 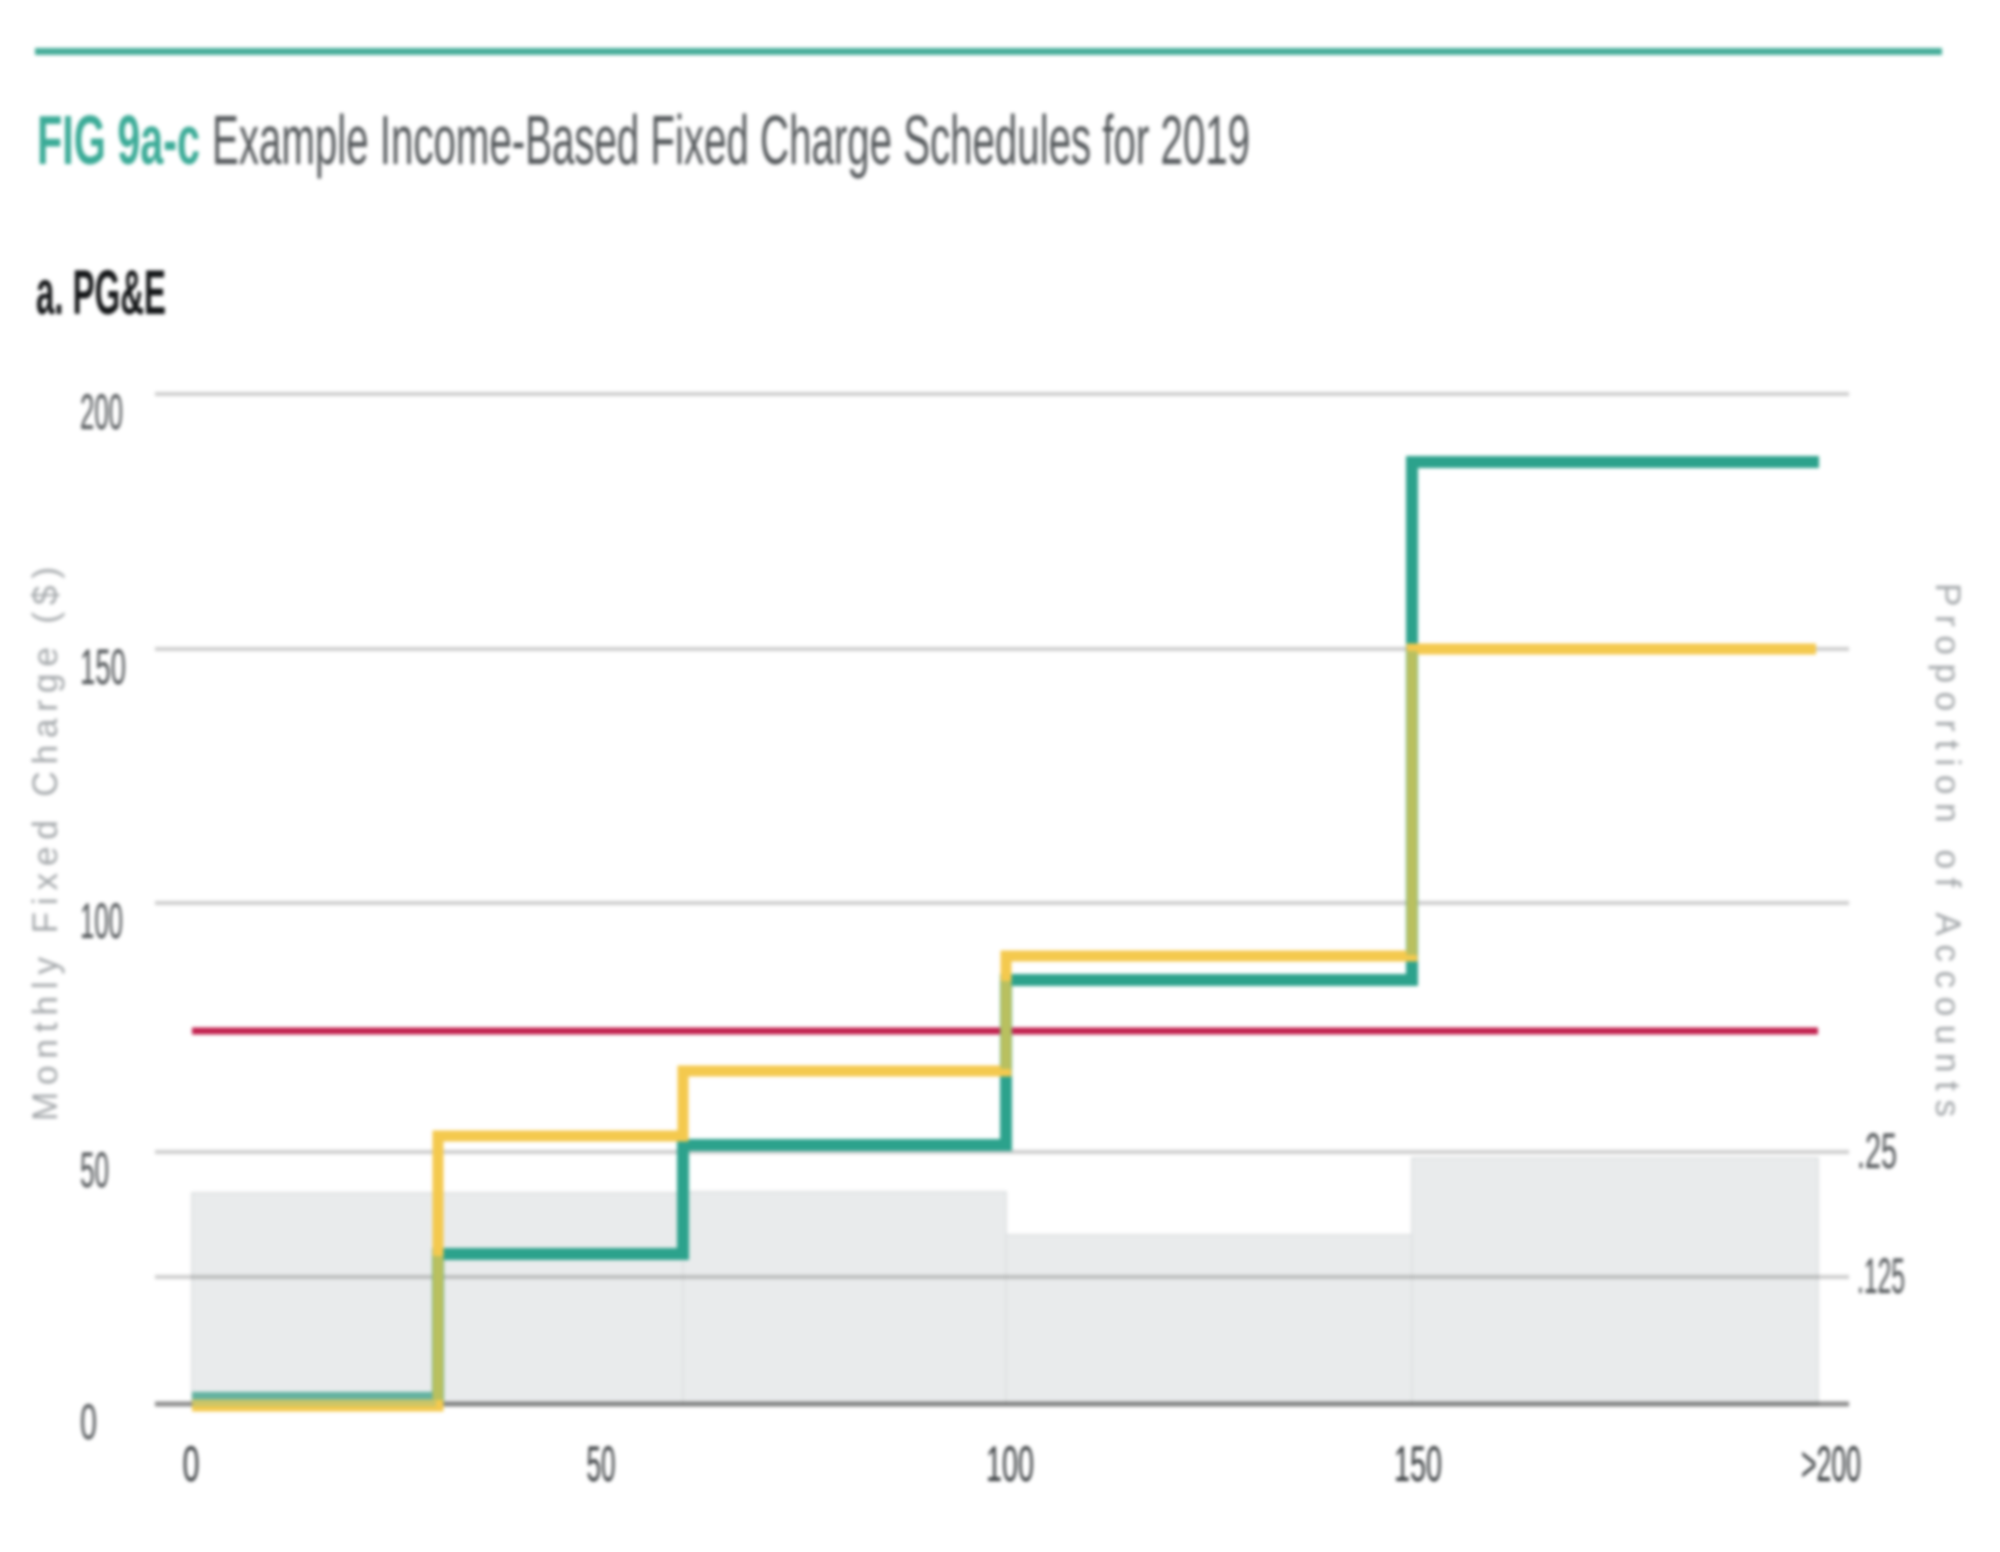 I want to click on svg-text: 200, so click(x=101, y=412).